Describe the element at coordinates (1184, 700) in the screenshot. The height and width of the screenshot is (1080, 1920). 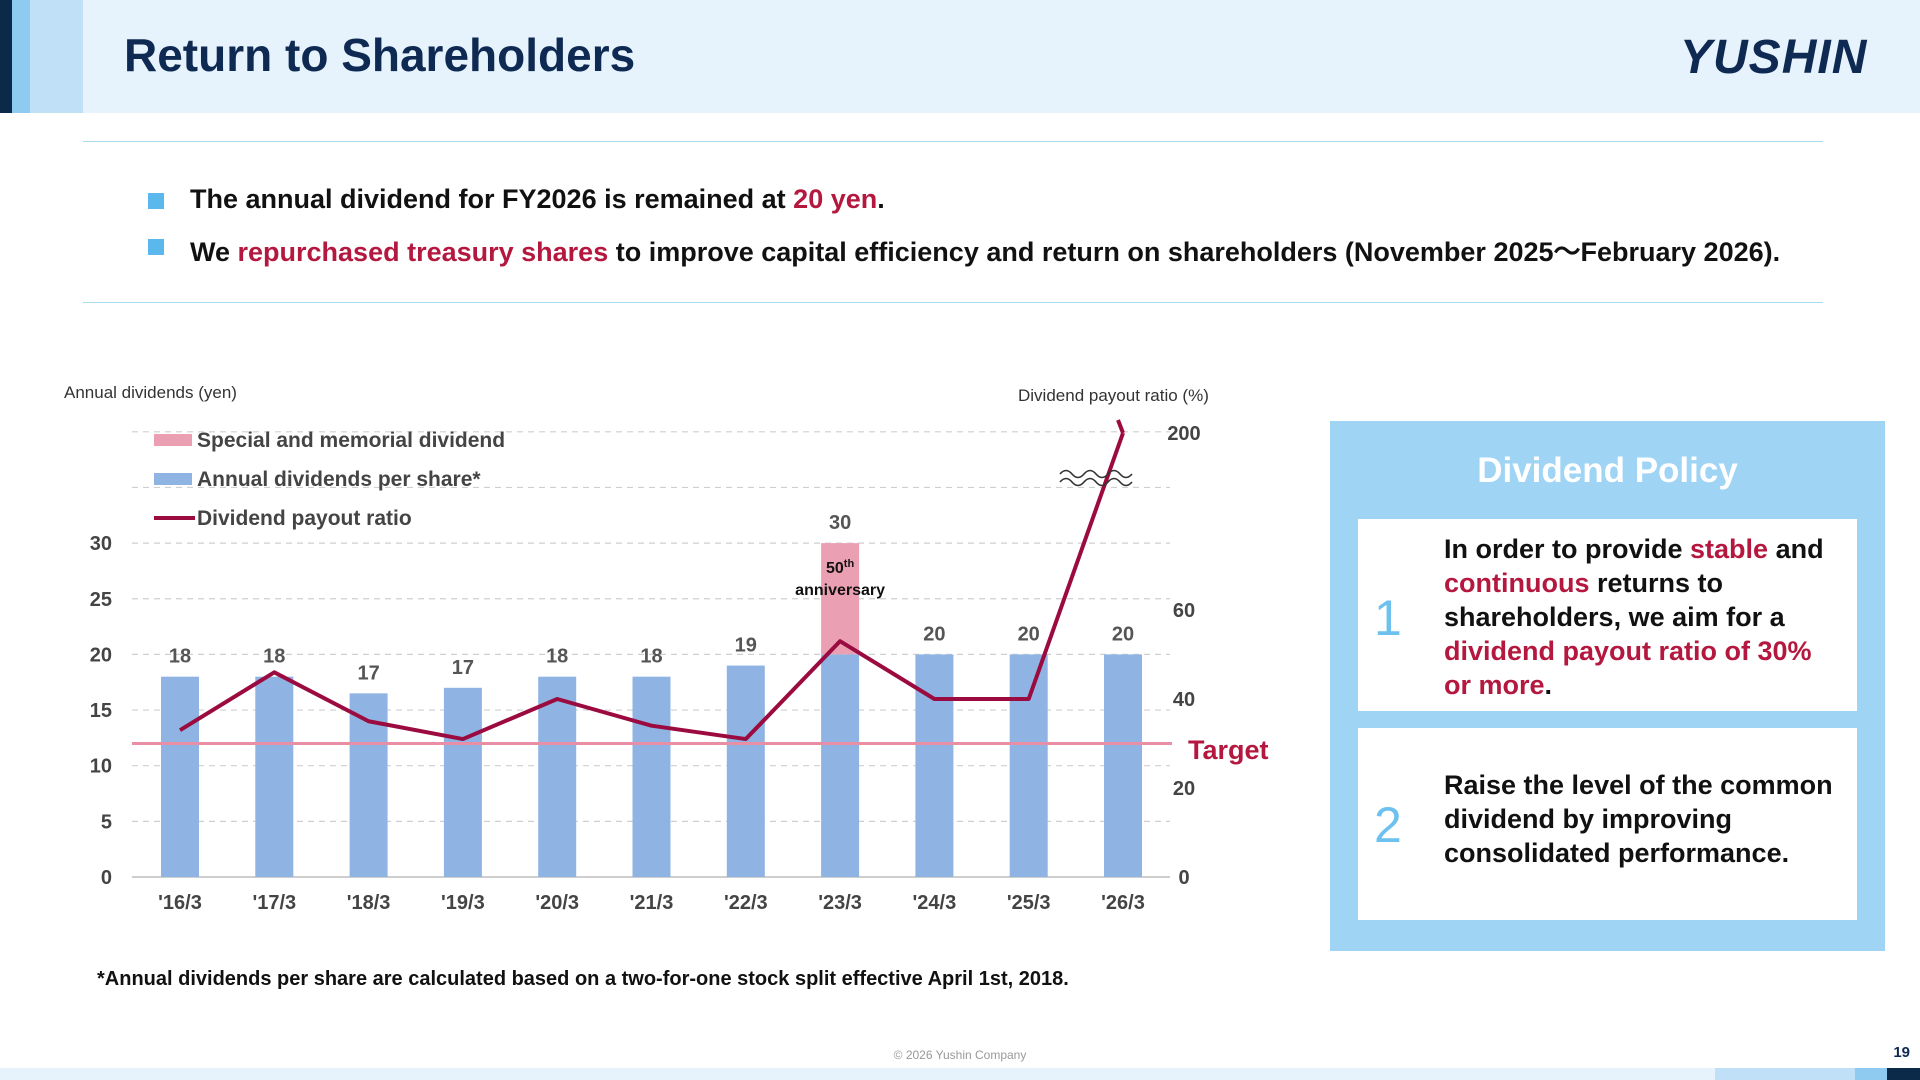
I see `right-tick-label: 40` at that location.